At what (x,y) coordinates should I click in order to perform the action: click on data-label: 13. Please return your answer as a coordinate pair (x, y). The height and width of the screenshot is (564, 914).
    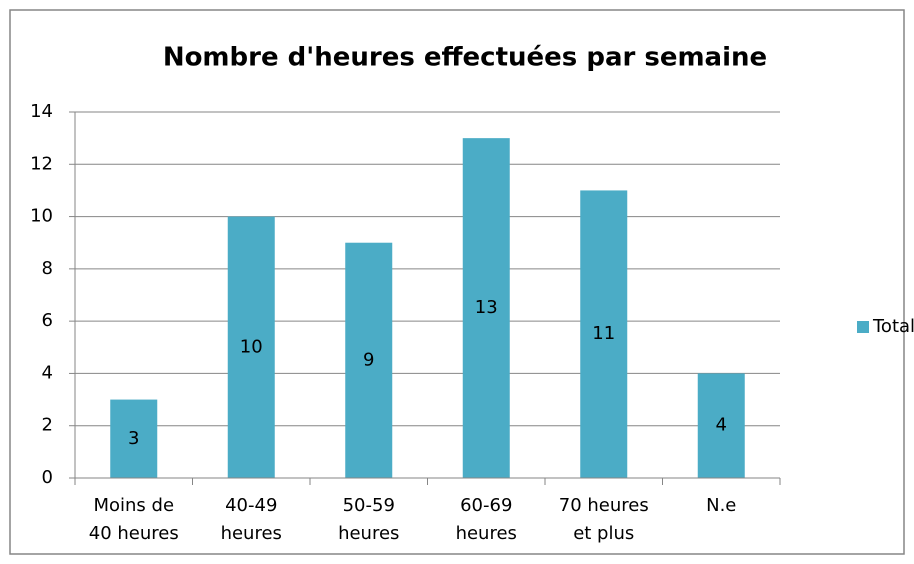
    Looking at the image, I should click on (486, 307).